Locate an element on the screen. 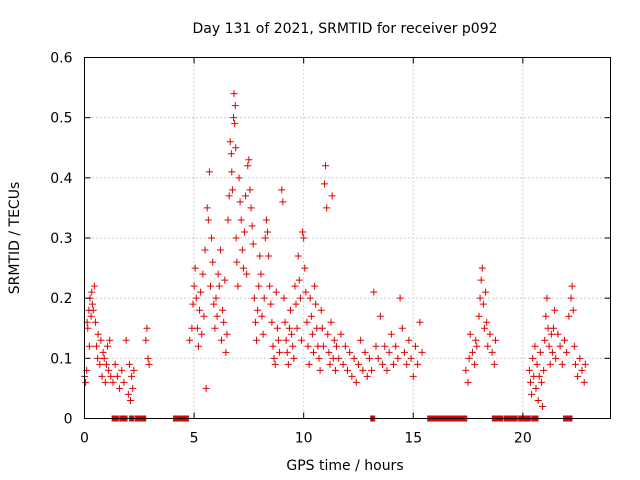 The height and width of the screenshot is (480, 640). y-tick-label: 0.1 is located at coordinates (61, 359).